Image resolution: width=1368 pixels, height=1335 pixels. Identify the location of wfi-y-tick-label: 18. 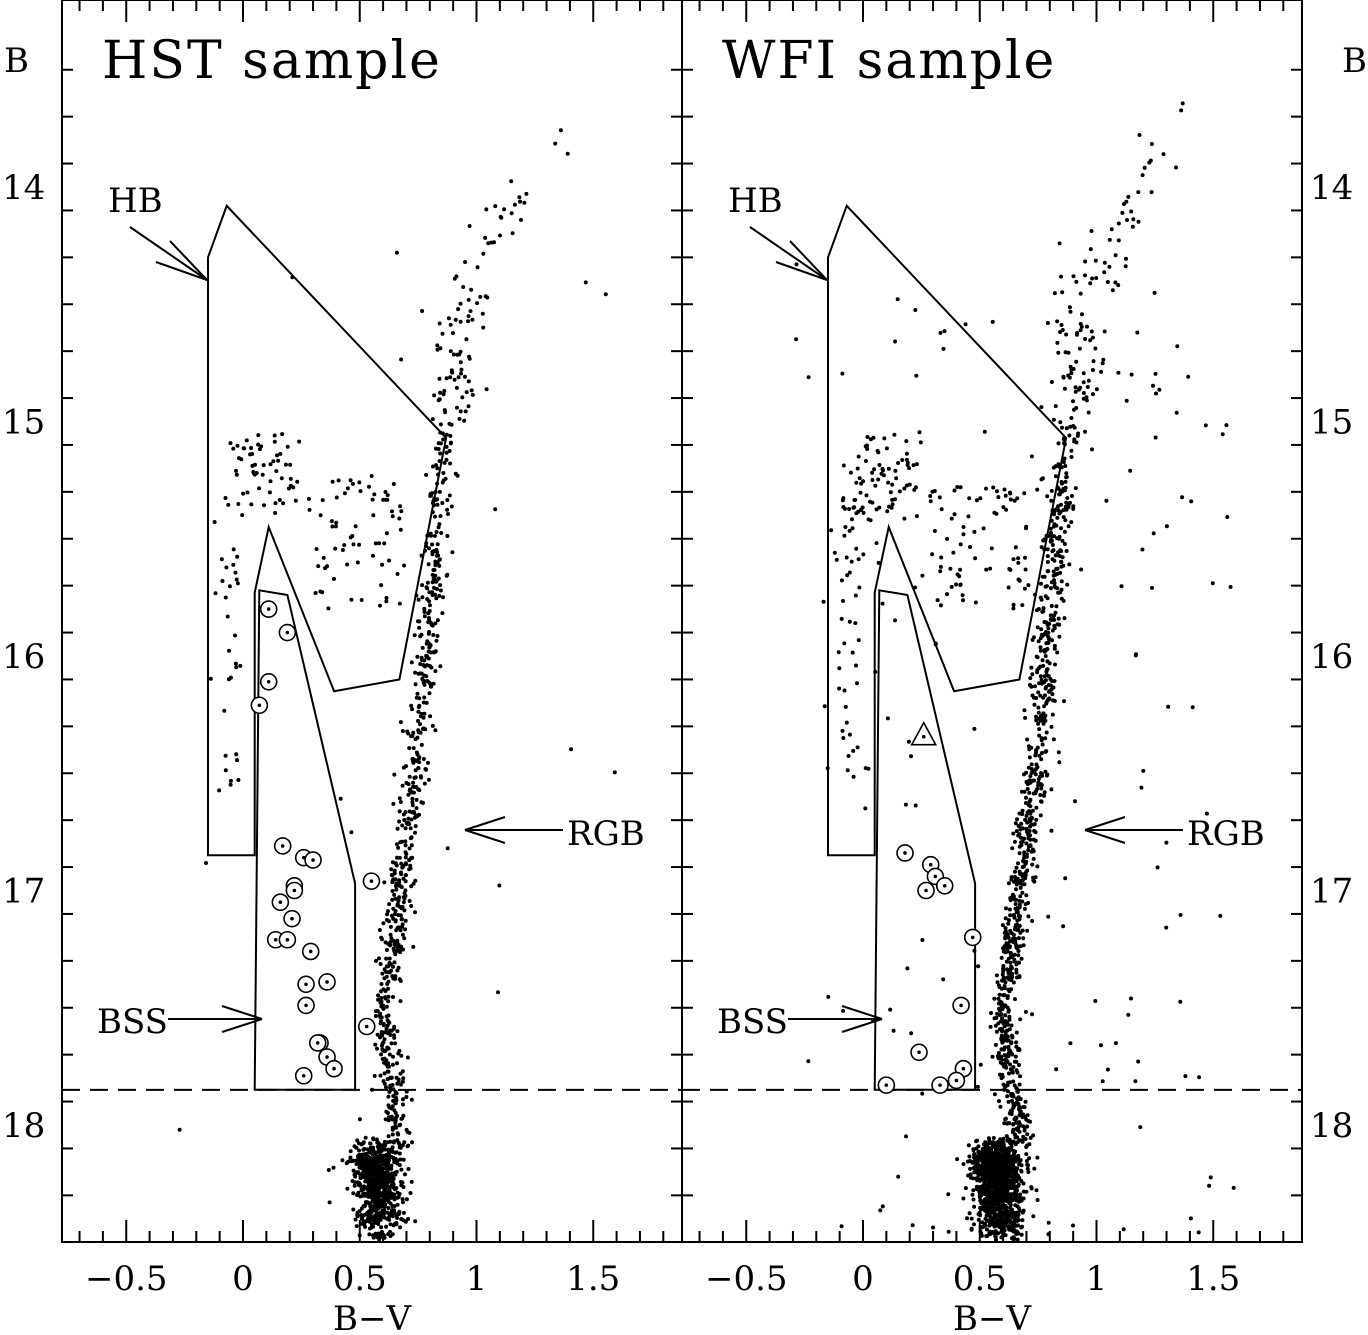
(1331, 1126).